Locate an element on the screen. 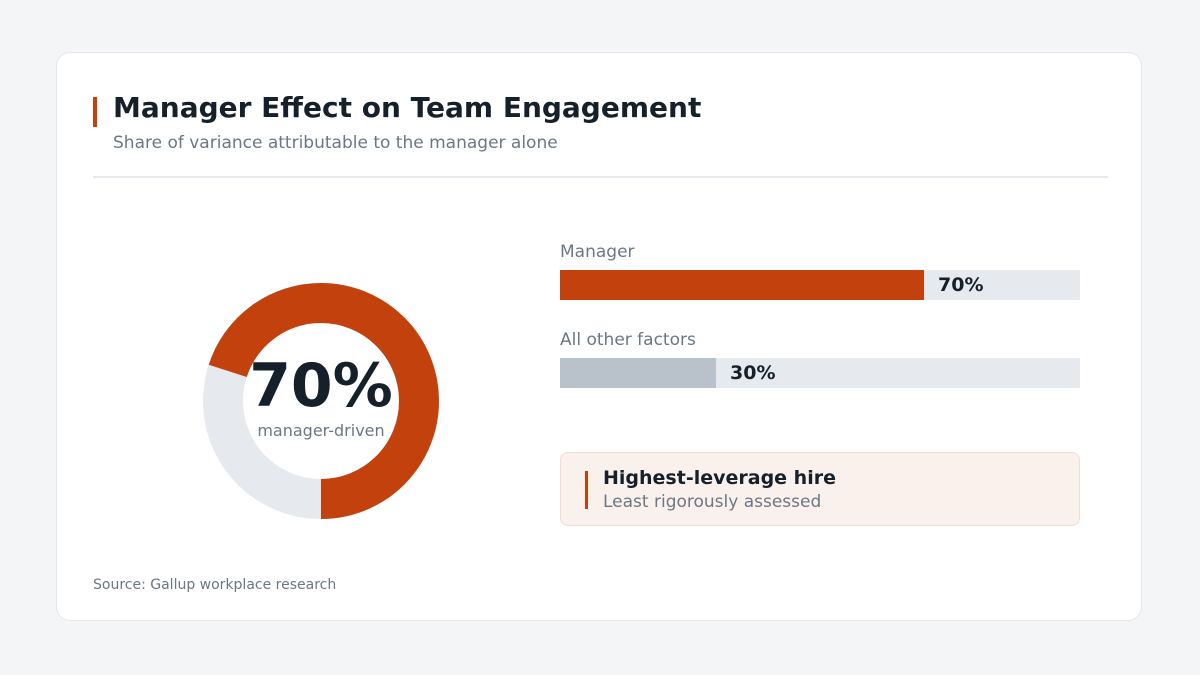 Image resolution: width=1200 pixels, height=675 pixels. bar-value-label: 70% is located at coordinates (961, 285).